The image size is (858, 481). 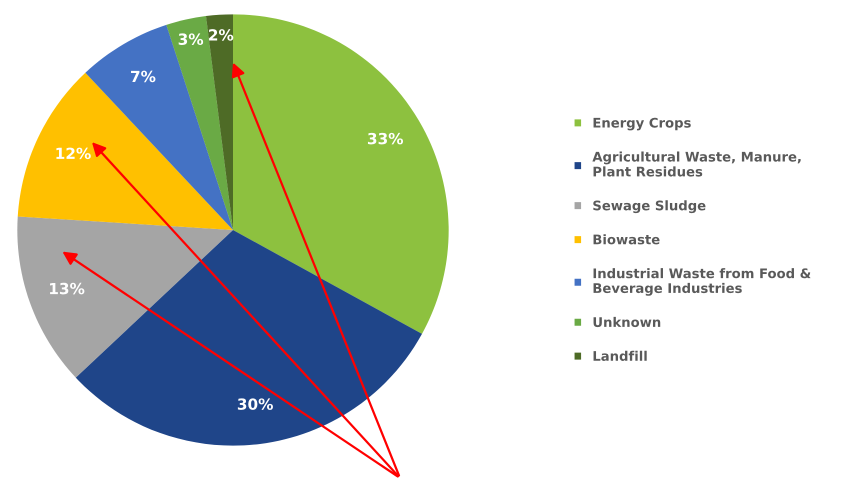 What do you see at coordinates (255, 404) in the screenshot?
I see `data-label: 30%` at bounding box center [255, 404].